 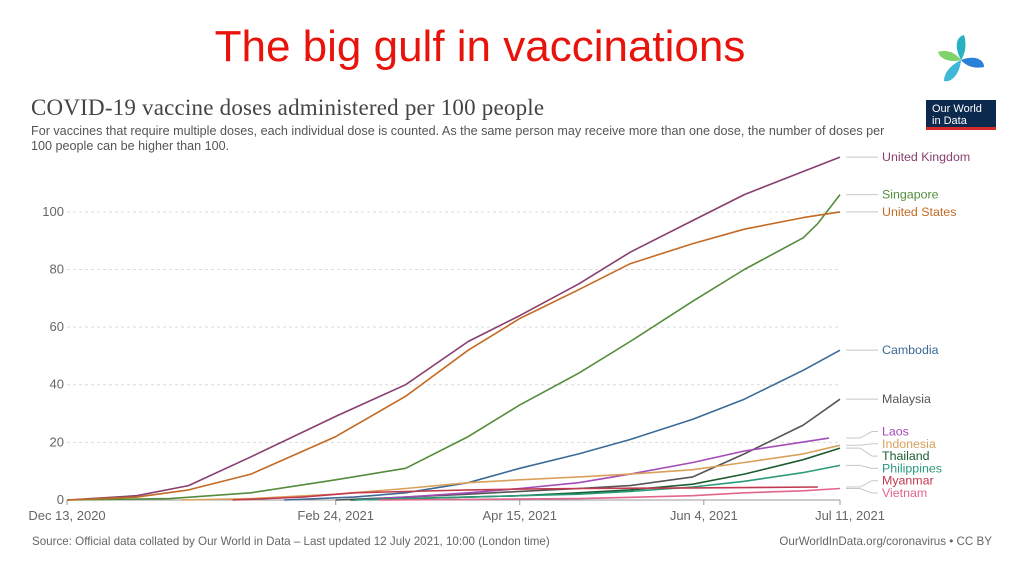 What do you see at coordinates (597, 482) in the screenshot?
I see `series-line-philippines` at bounding box center [597, 482].